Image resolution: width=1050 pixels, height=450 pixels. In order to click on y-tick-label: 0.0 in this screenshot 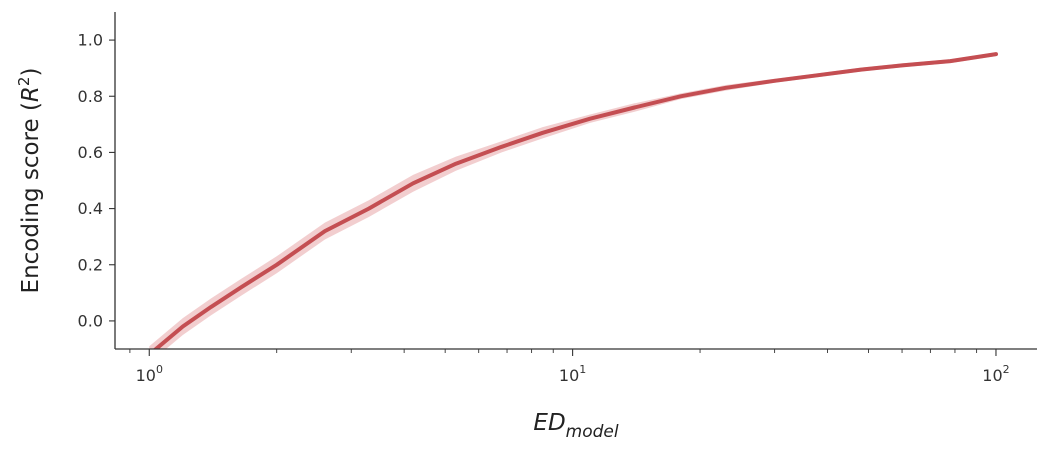, I will do `click(90, 320)`.